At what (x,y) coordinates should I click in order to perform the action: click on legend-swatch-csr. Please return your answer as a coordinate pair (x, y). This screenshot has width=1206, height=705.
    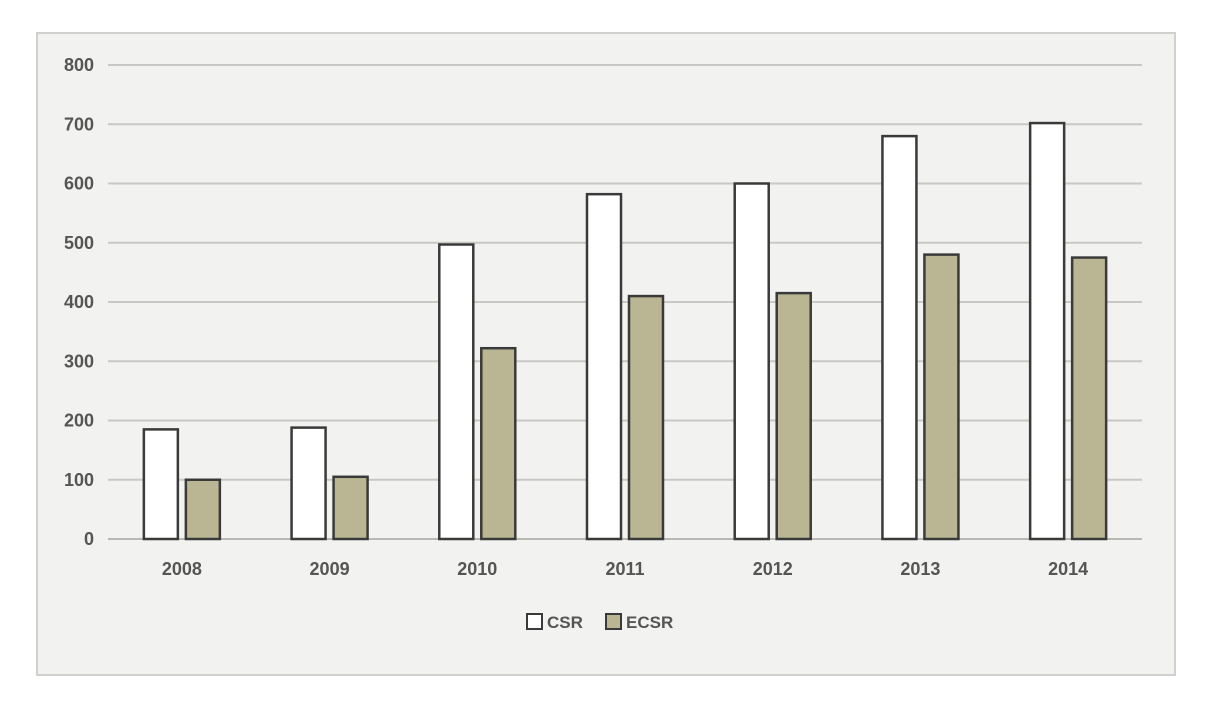
    Looking at the image, I should click on (534, 621).